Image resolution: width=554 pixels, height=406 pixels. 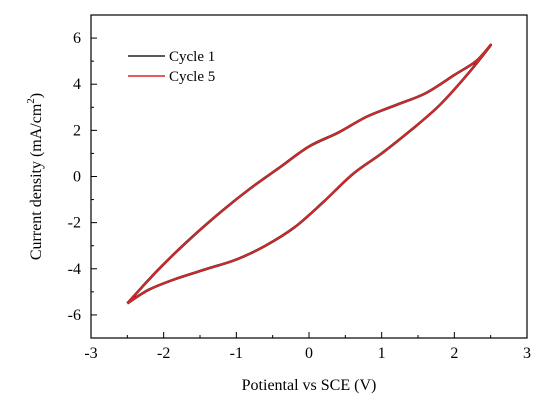 What do you see at coordinates (90, 353) in the screenshot?
I see `x-tick-label: -3` at bounding box center [90, 353].